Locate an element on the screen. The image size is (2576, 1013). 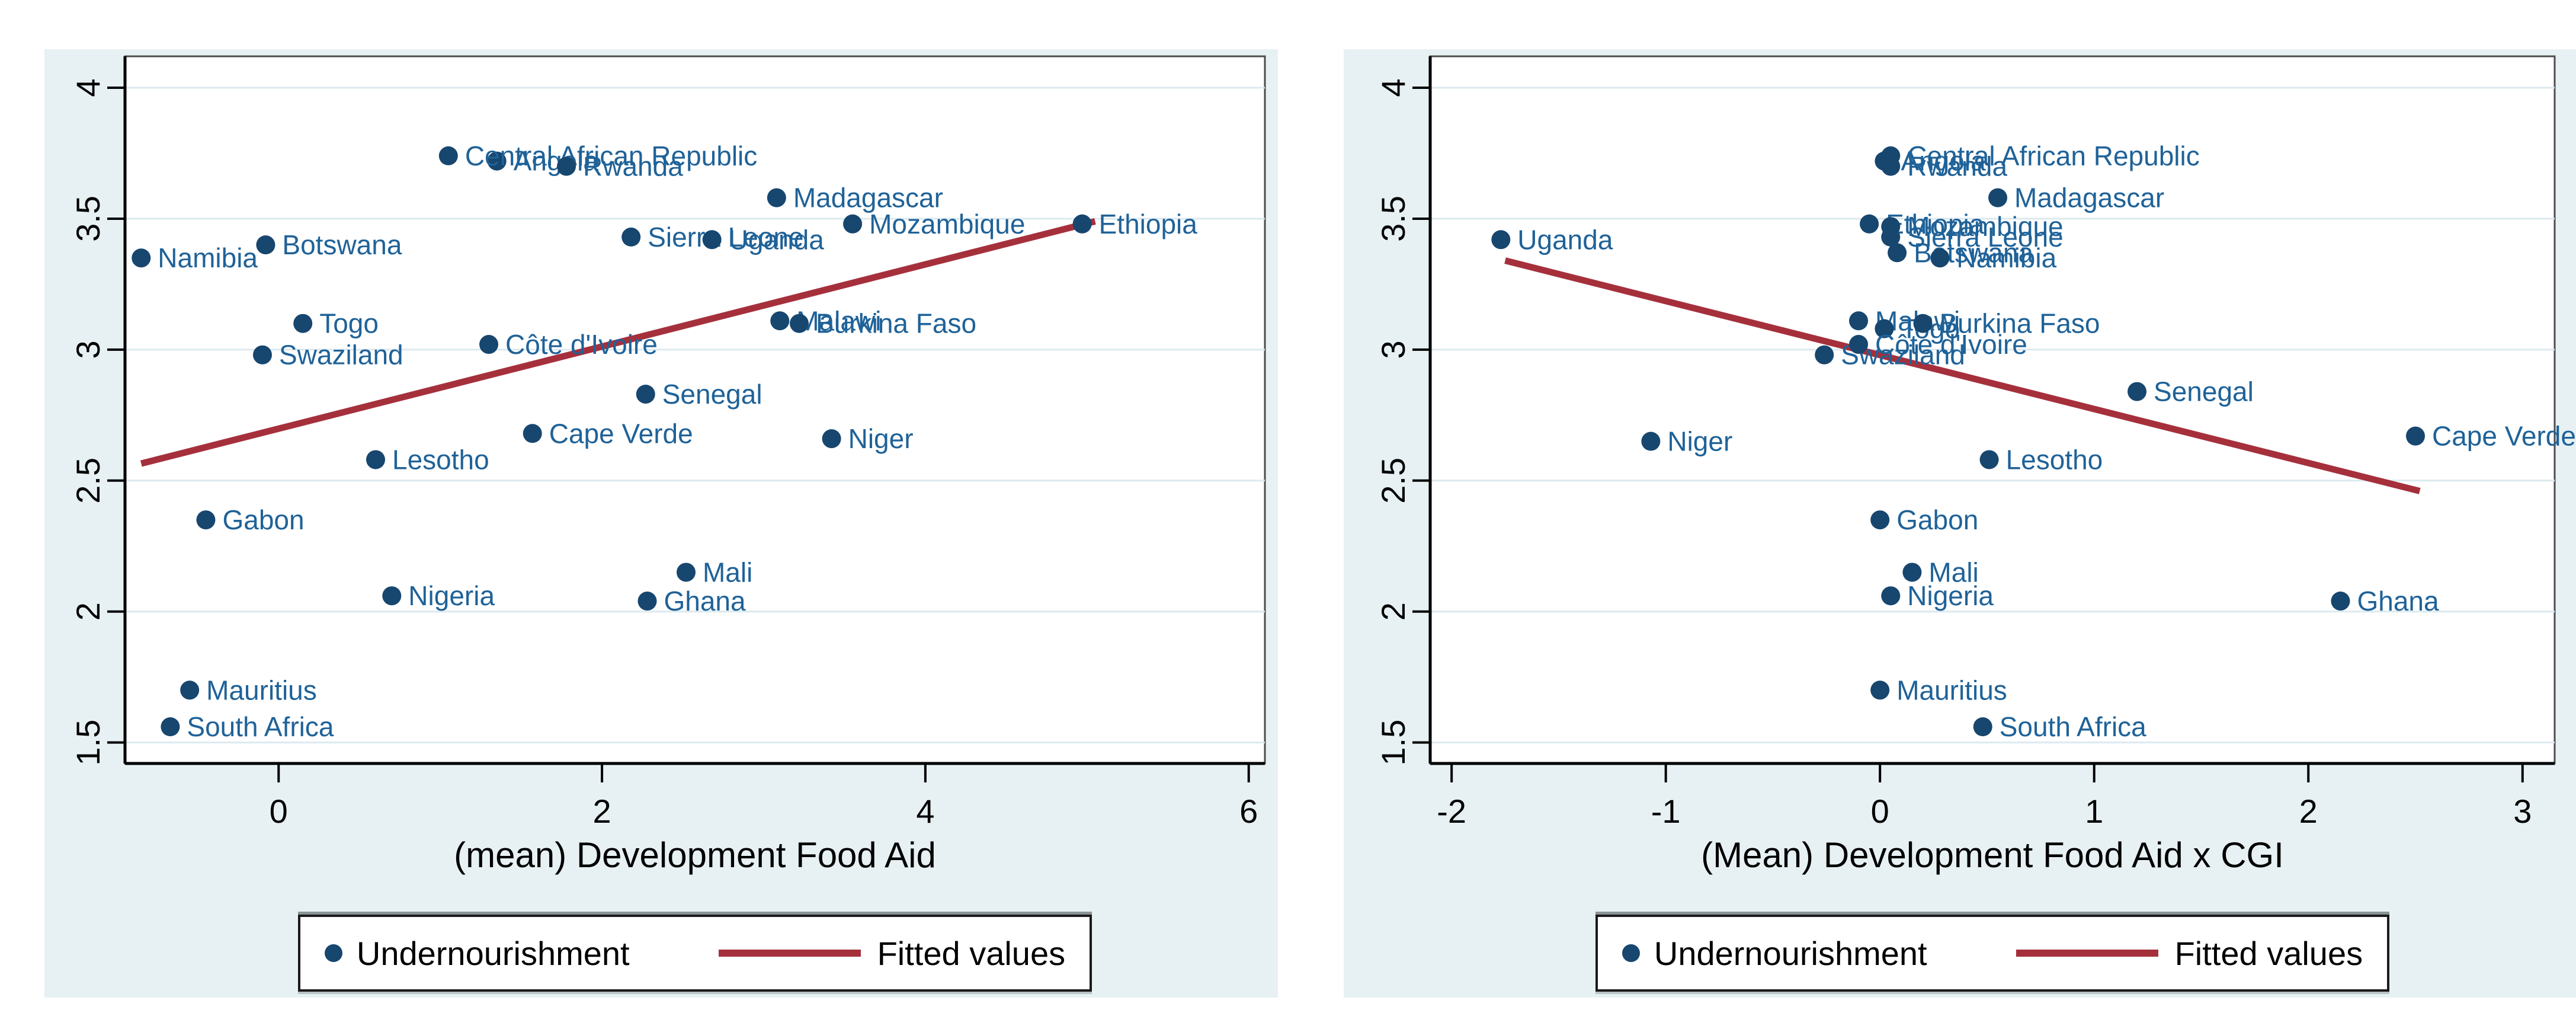
legend-marker-icon is located at coordinates (1631, 953).